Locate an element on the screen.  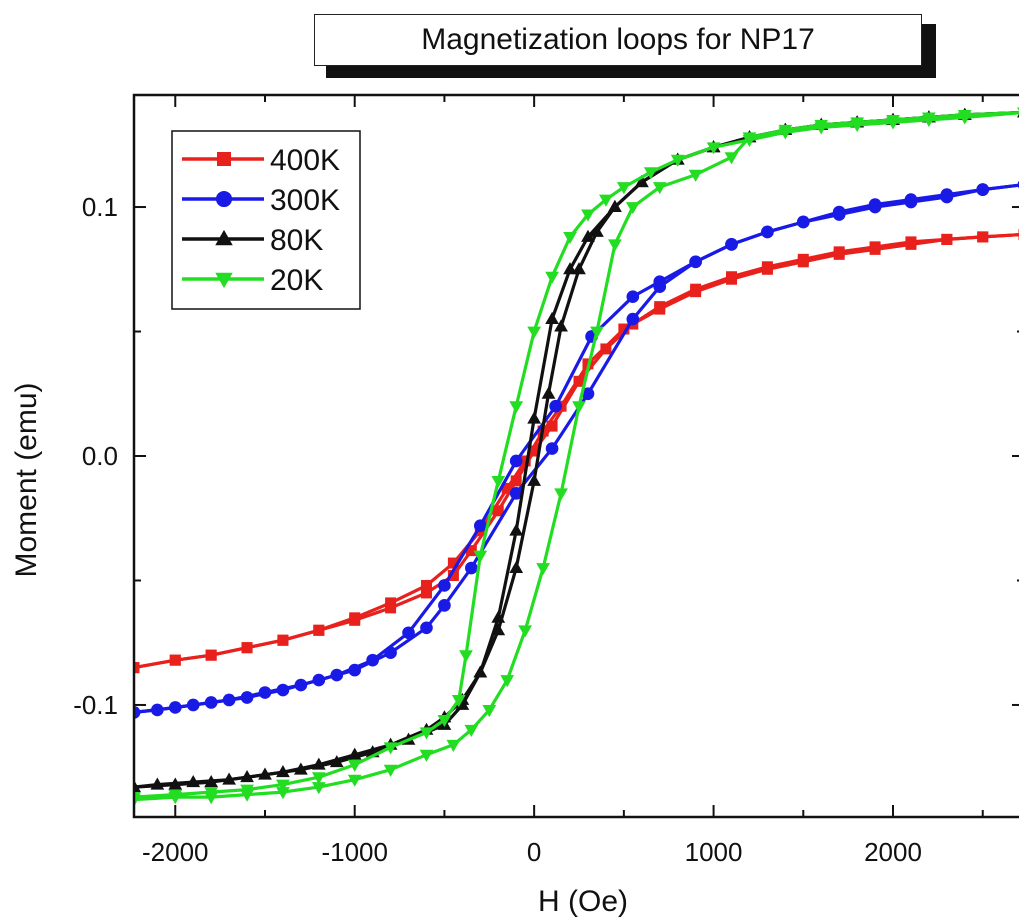
legend: 400K 300K 80K 20K is located at coordinates (266, 220).